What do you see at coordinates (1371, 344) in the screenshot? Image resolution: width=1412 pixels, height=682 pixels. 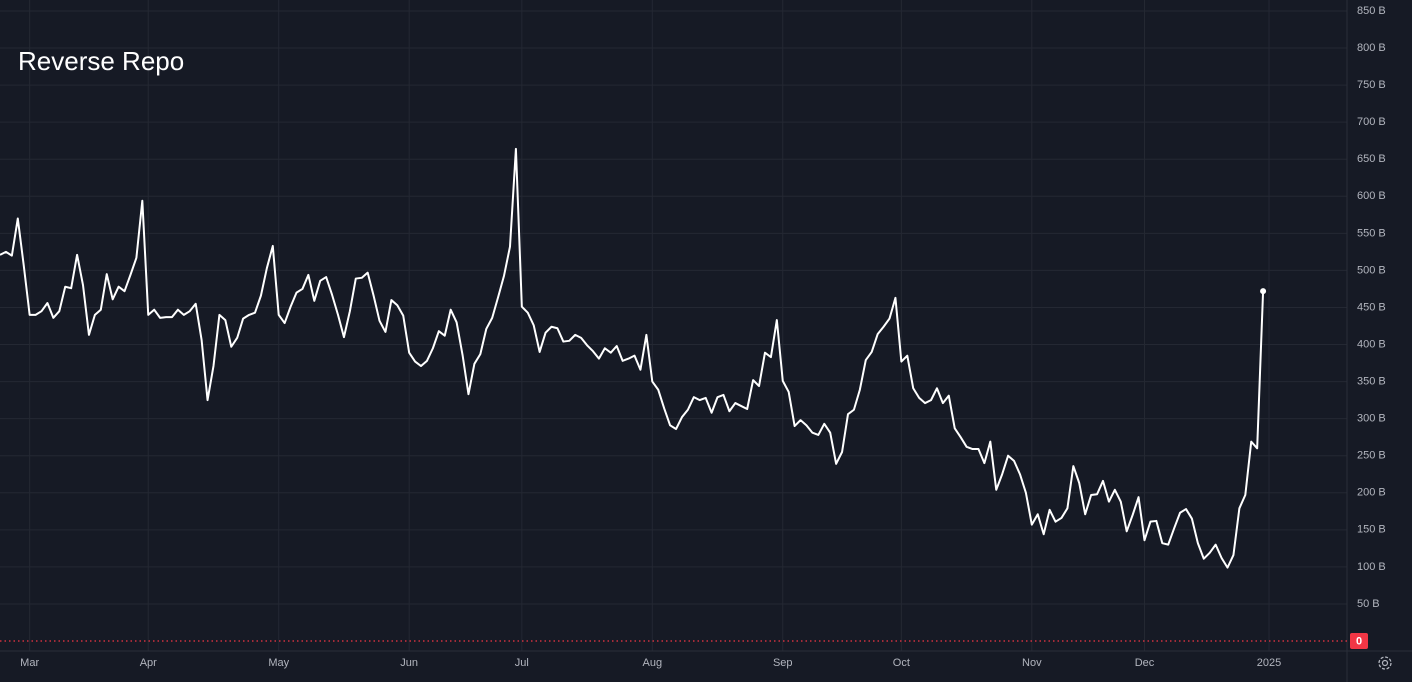 I see `y-tick-label: 400 B` at bounding box center [1371, 344].